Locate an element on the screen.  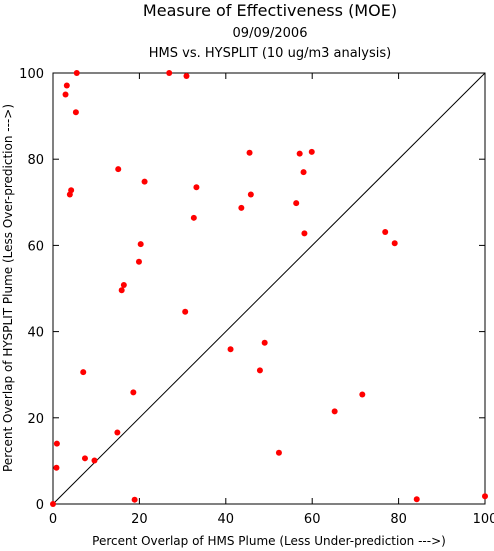
x-tick-label: 0 is located at coordinates (53, 519).